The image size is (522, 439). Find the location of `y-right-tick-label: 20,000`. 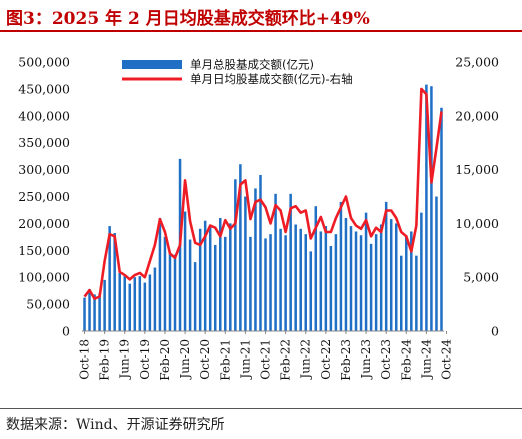

y-right-tick-label: 20,000 is located at coordinates (477, 115).